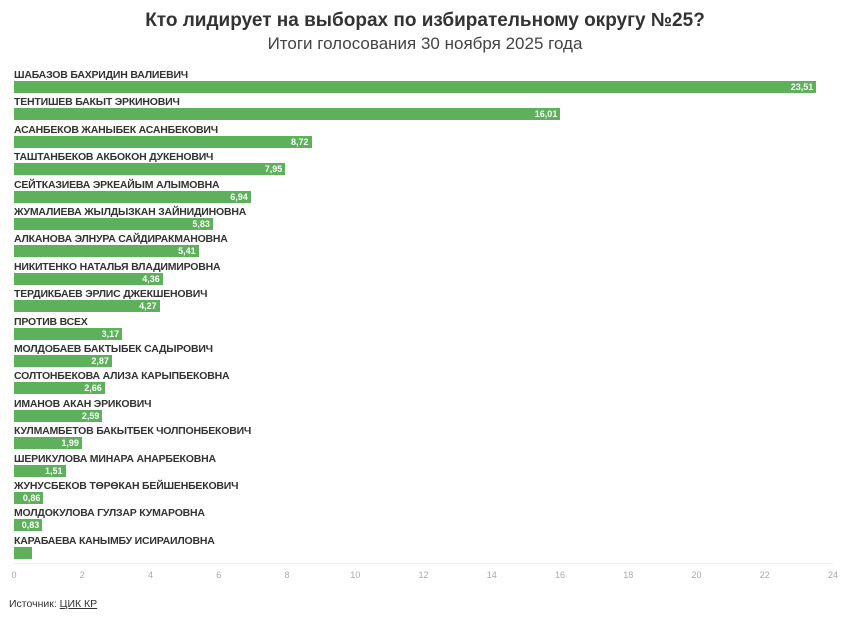 This screenshot has width=850, height=620. Describe the element at coordinates (696, 575) in the screenshot. I see `x-tick-label: 20` at that location.